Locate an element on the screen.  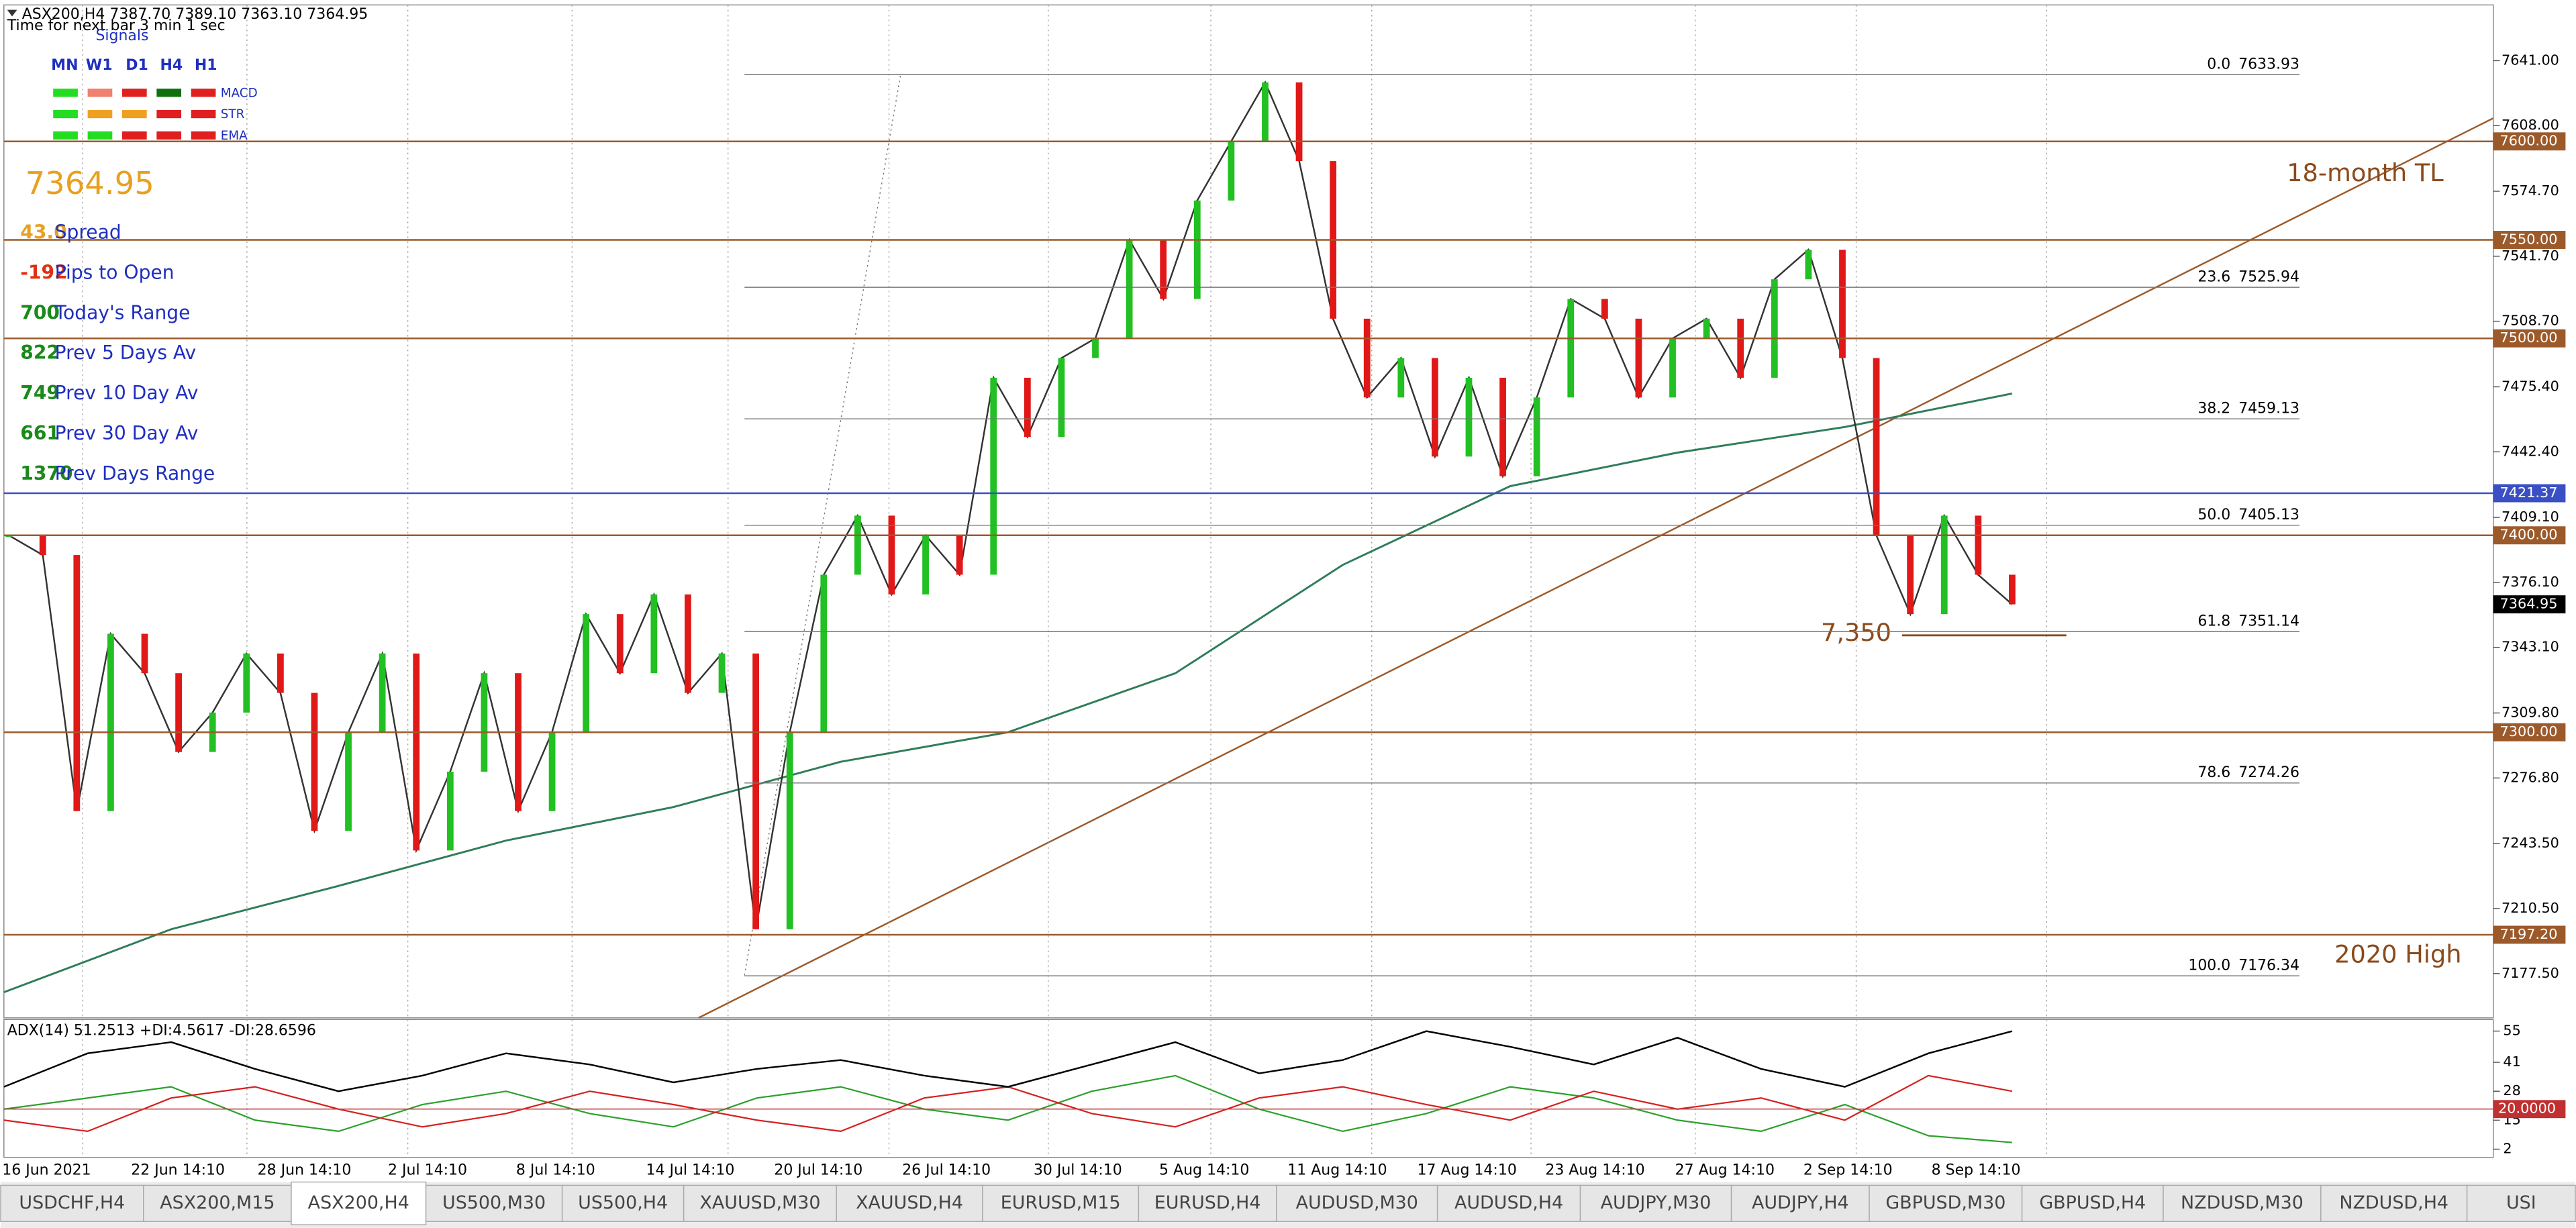
tab-label: AUDJPY,M30 is located at coordinates (1656, 1202).